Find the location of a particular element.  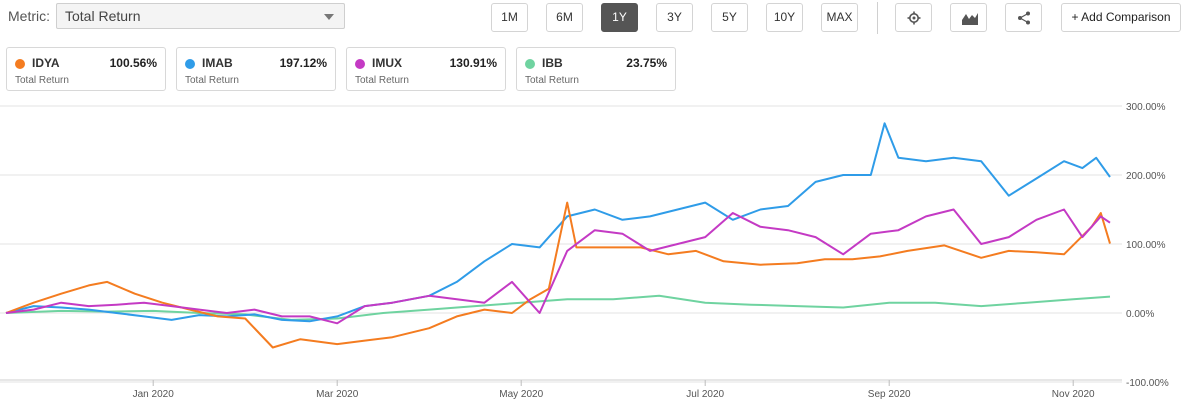

range-3y-button: 3Y is located at coordinates (674, 17).